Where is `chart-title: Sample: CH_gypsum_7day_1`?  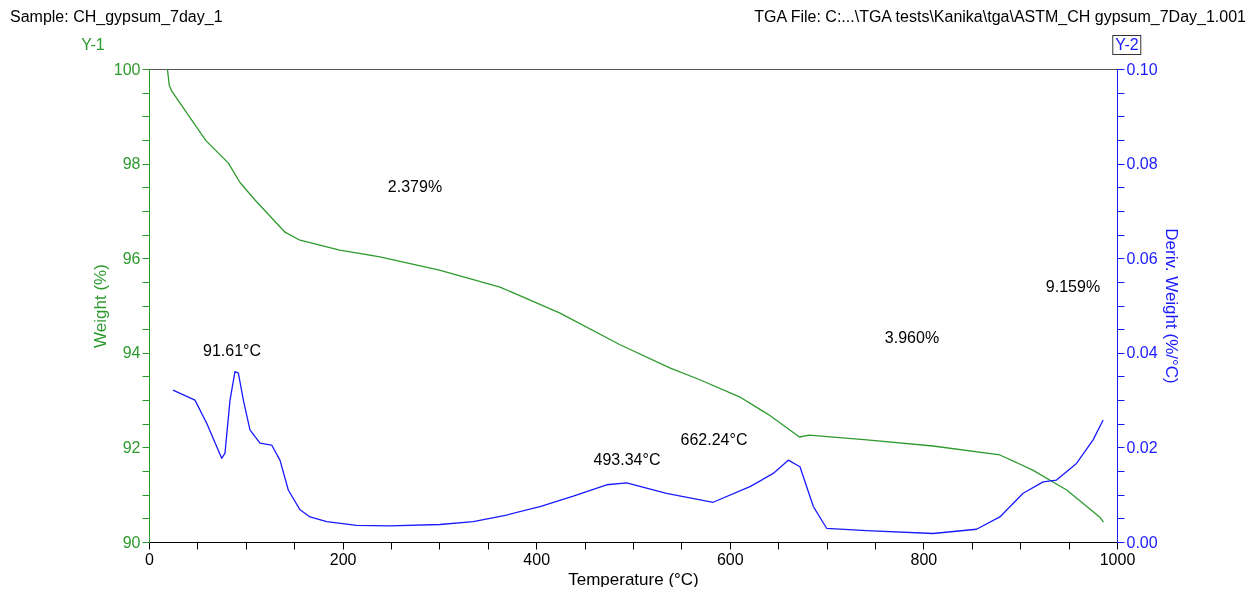 chart-title: Sample: CH_gypsum_7day_1 is located at coordinates (116, 17).